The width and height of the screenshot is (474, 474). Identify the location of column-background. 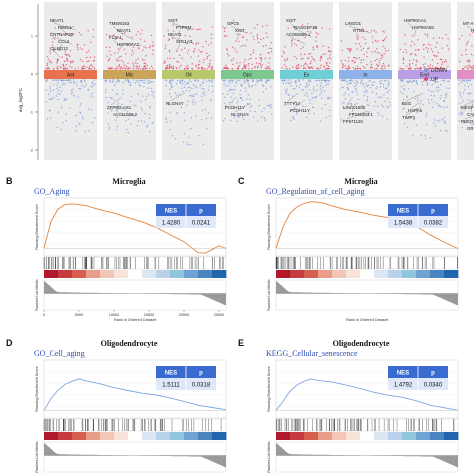
(465, 81).